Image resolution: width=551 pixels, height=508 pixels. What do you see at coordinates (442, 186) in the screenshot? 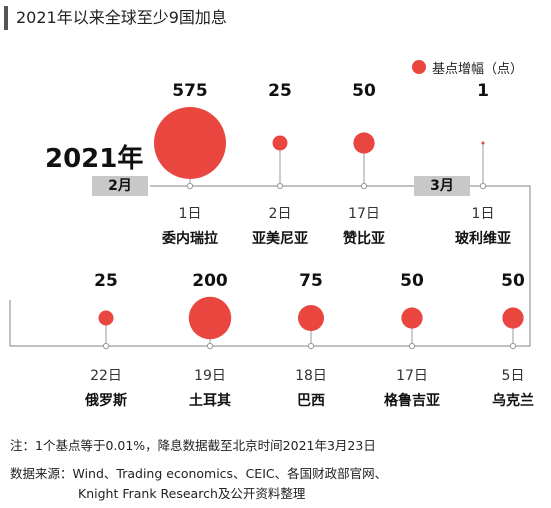
I see `month-label-mar: 3月` at bounding box center [442, 186].